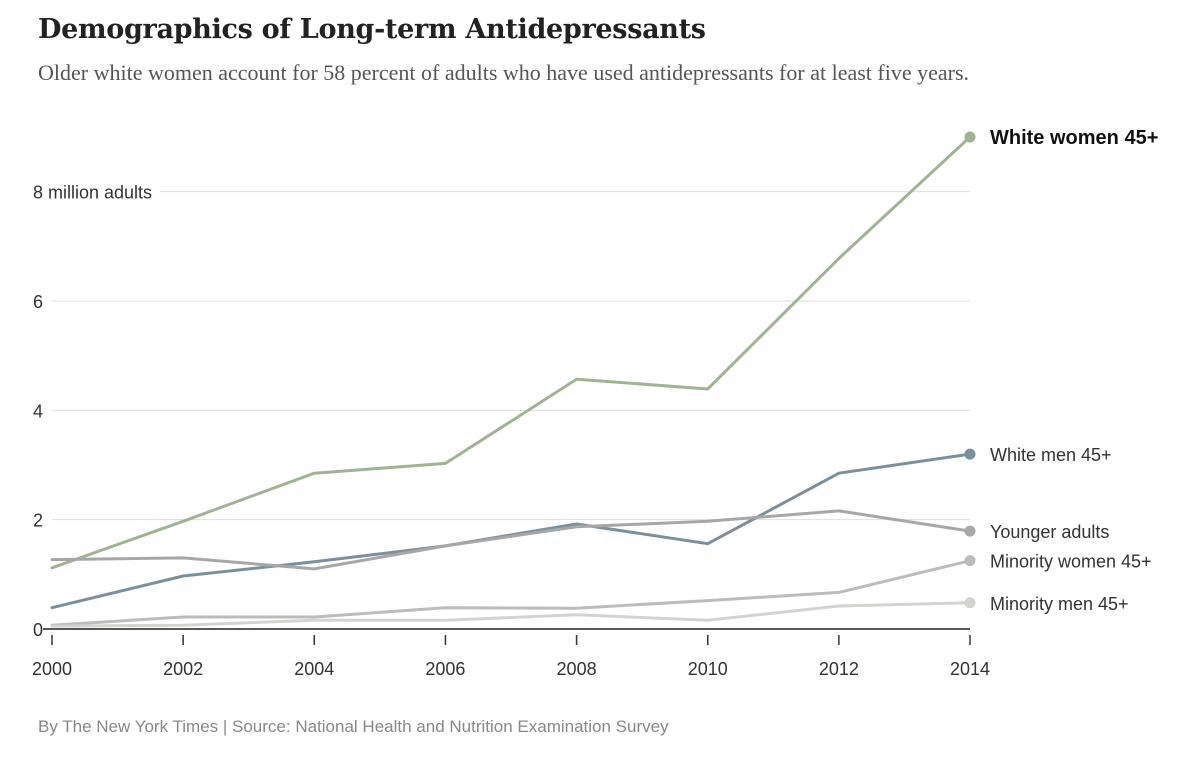 This screenshot has width=1200, height=767. I want to click on x-tick-label: 2010, so click(708, 669).